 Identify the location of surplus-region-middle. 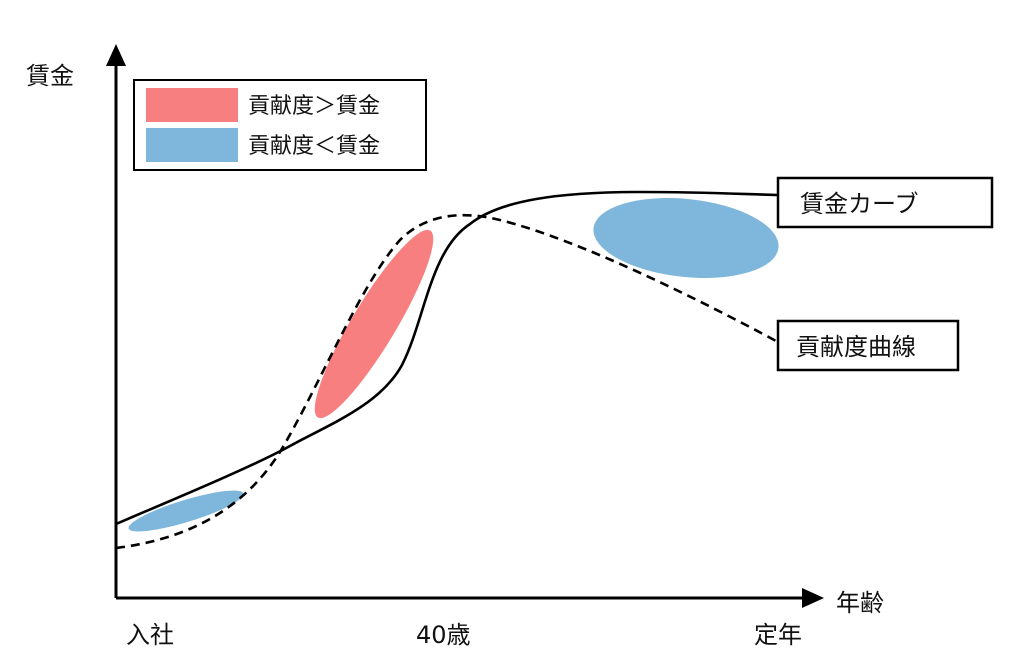
(374, 324).